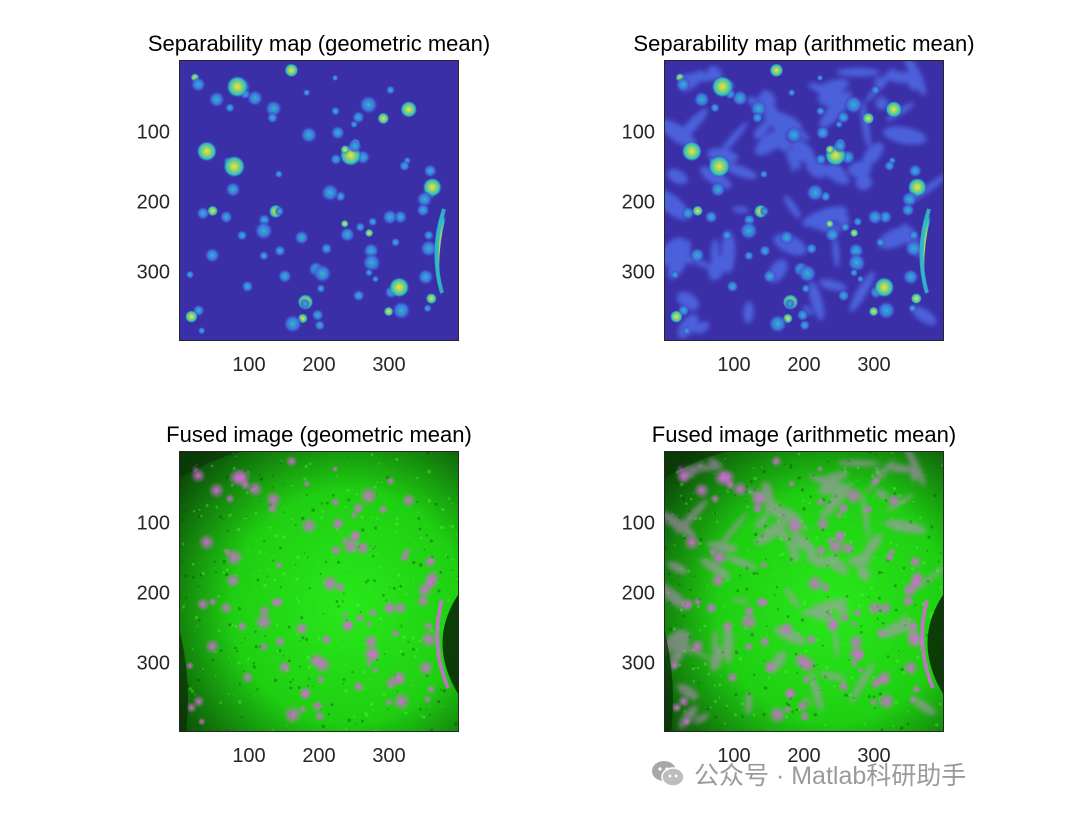  What do you see at coordinates (804, 43) in the screenshot?
I see `panel-title: Separability map (arithmetic mean)` at bounding box center [804, 43].